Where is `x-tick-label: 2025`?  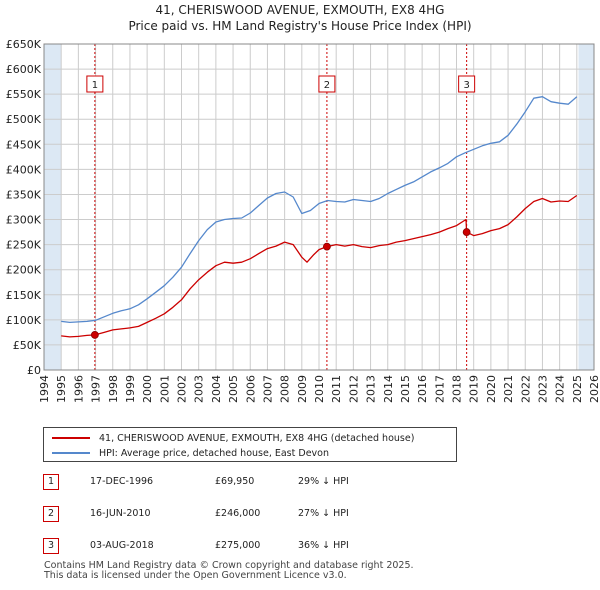 x-tick-label: 2025 is located at coordinates (577, 389).